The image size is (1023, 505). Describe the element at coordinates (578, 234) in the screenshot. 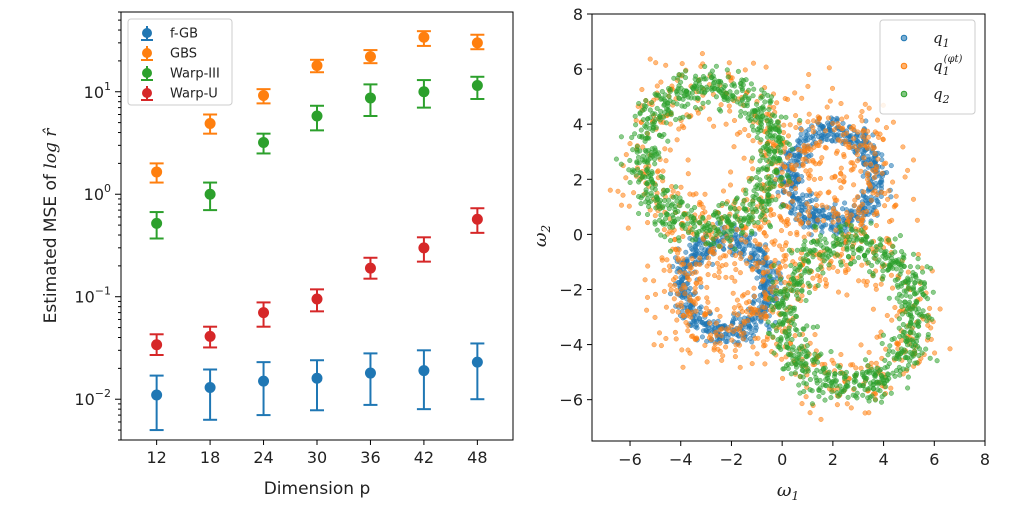

I see `right-y-tick-label: 0` at that location.